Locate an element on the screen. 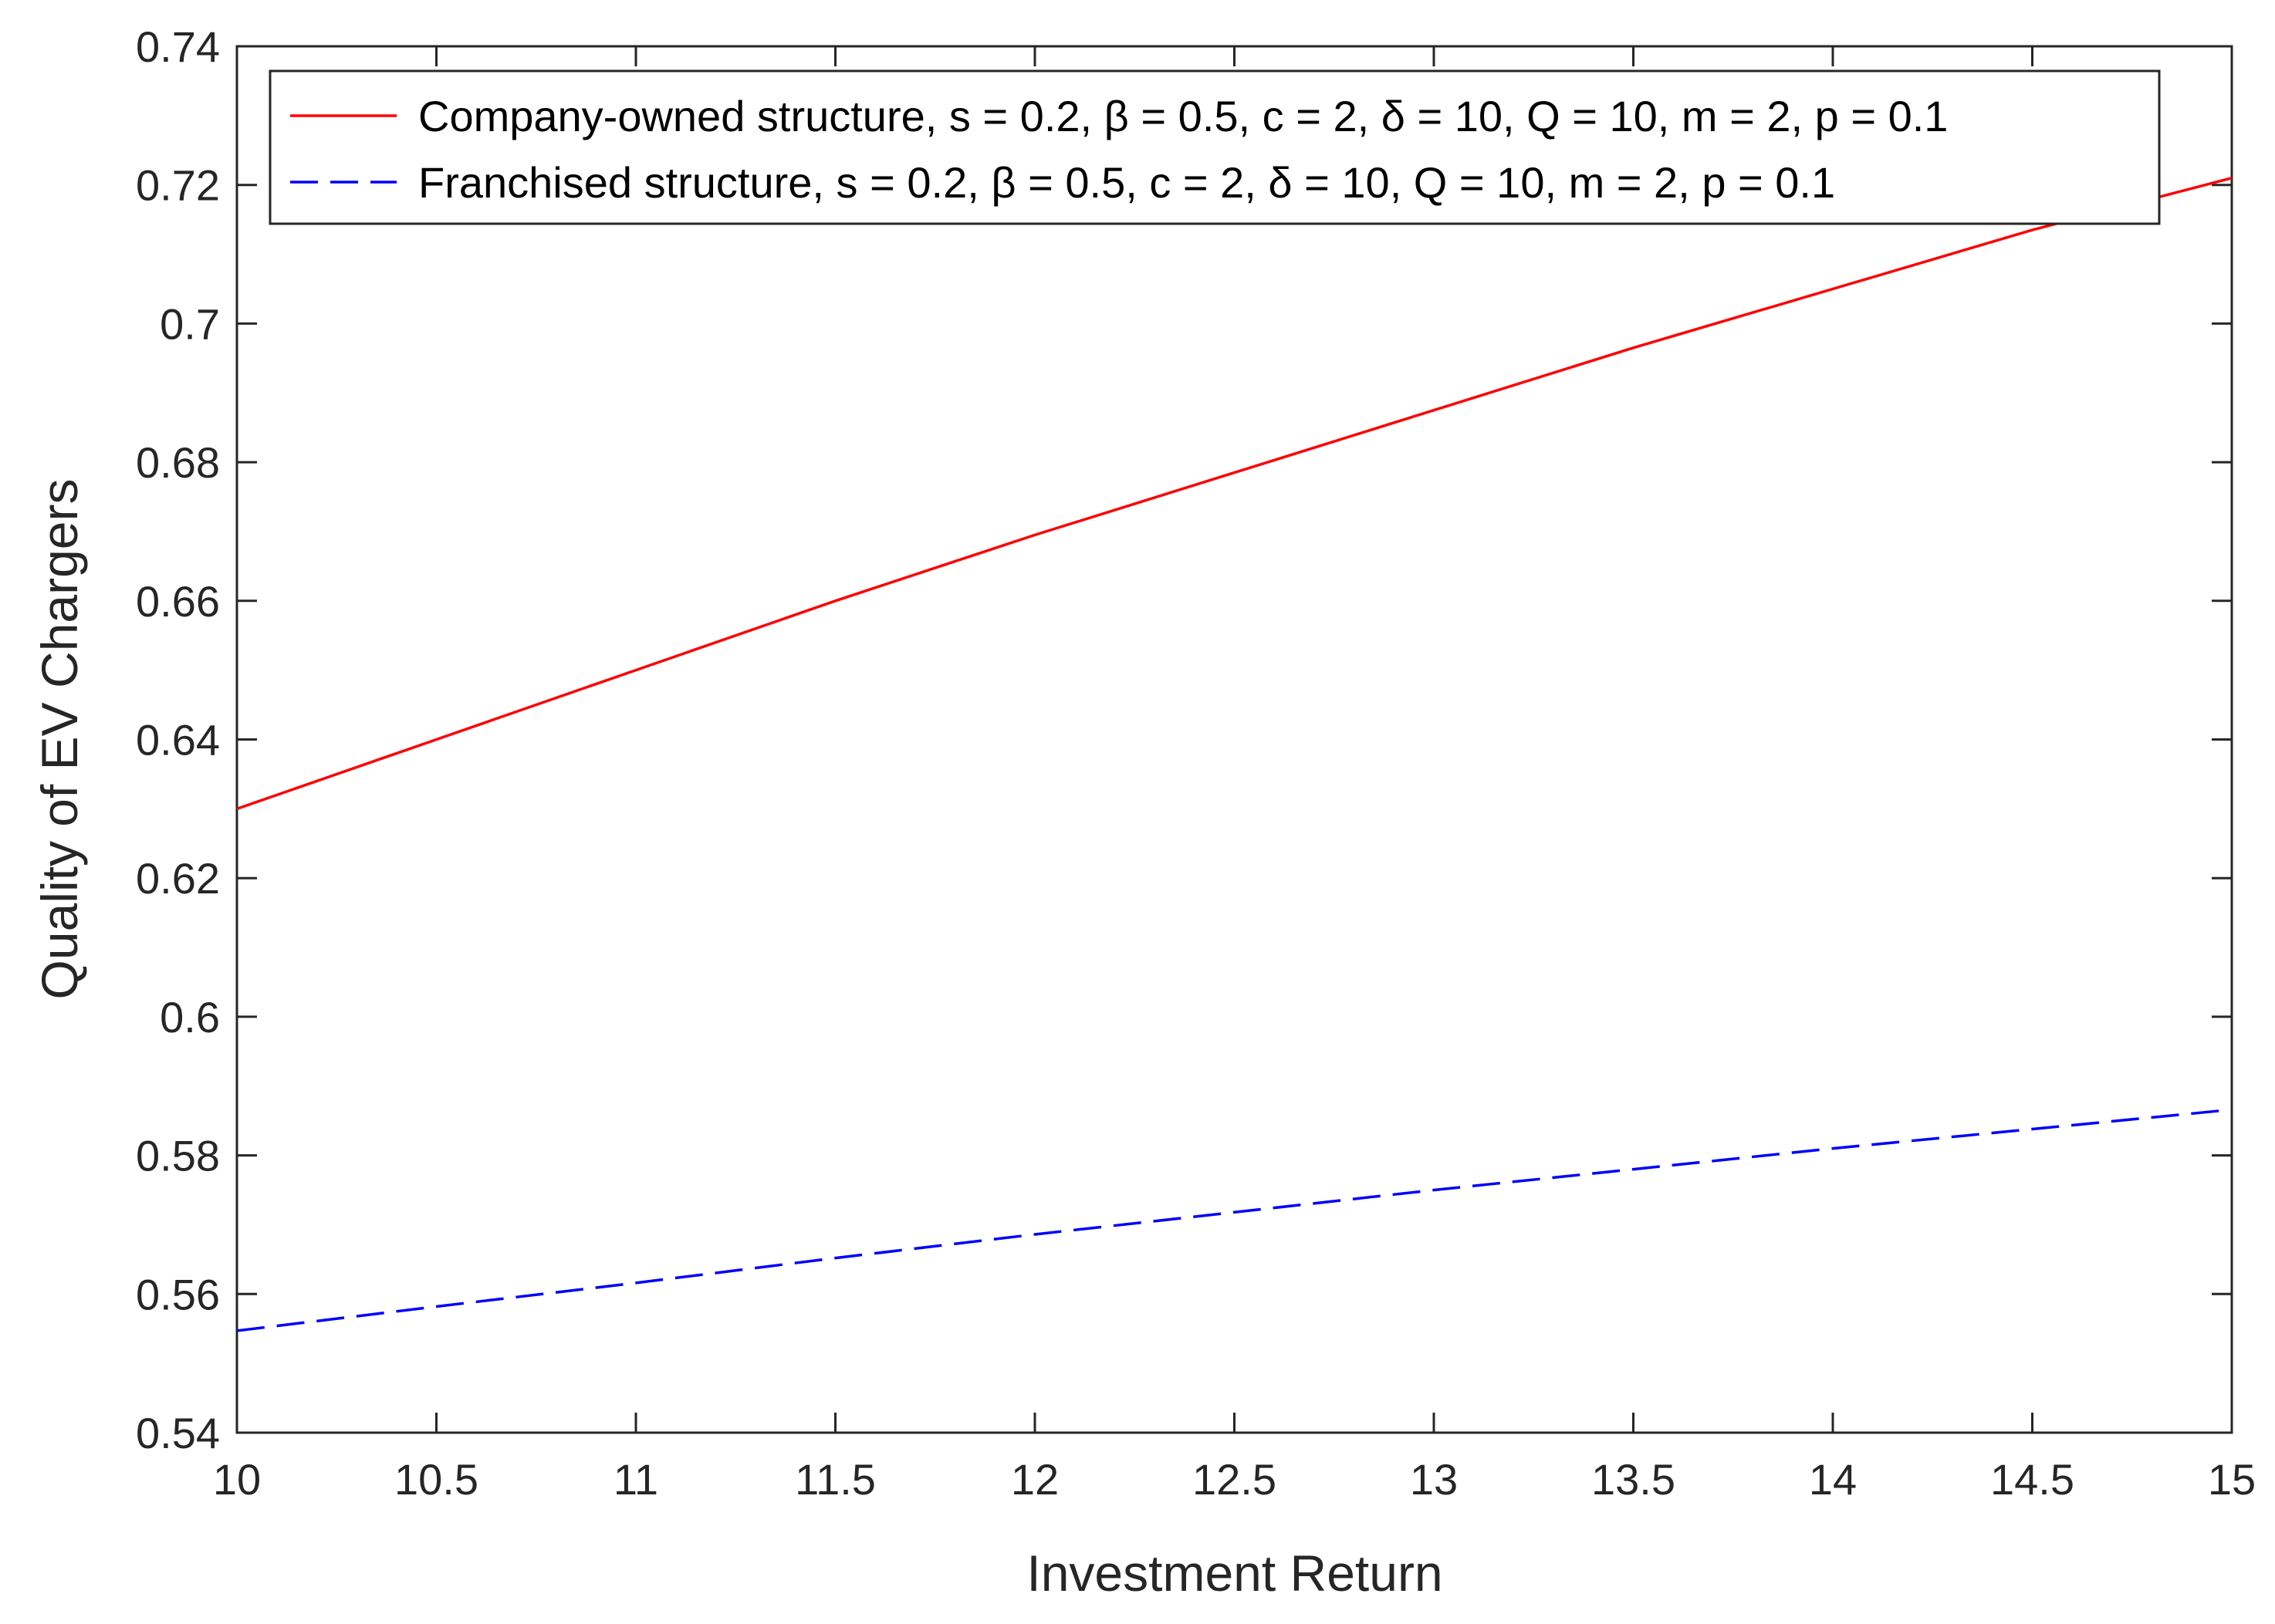 This screenshot has width=2275, height=1624. y-tick-label: 0.66 is located at coordinates (178, 601).